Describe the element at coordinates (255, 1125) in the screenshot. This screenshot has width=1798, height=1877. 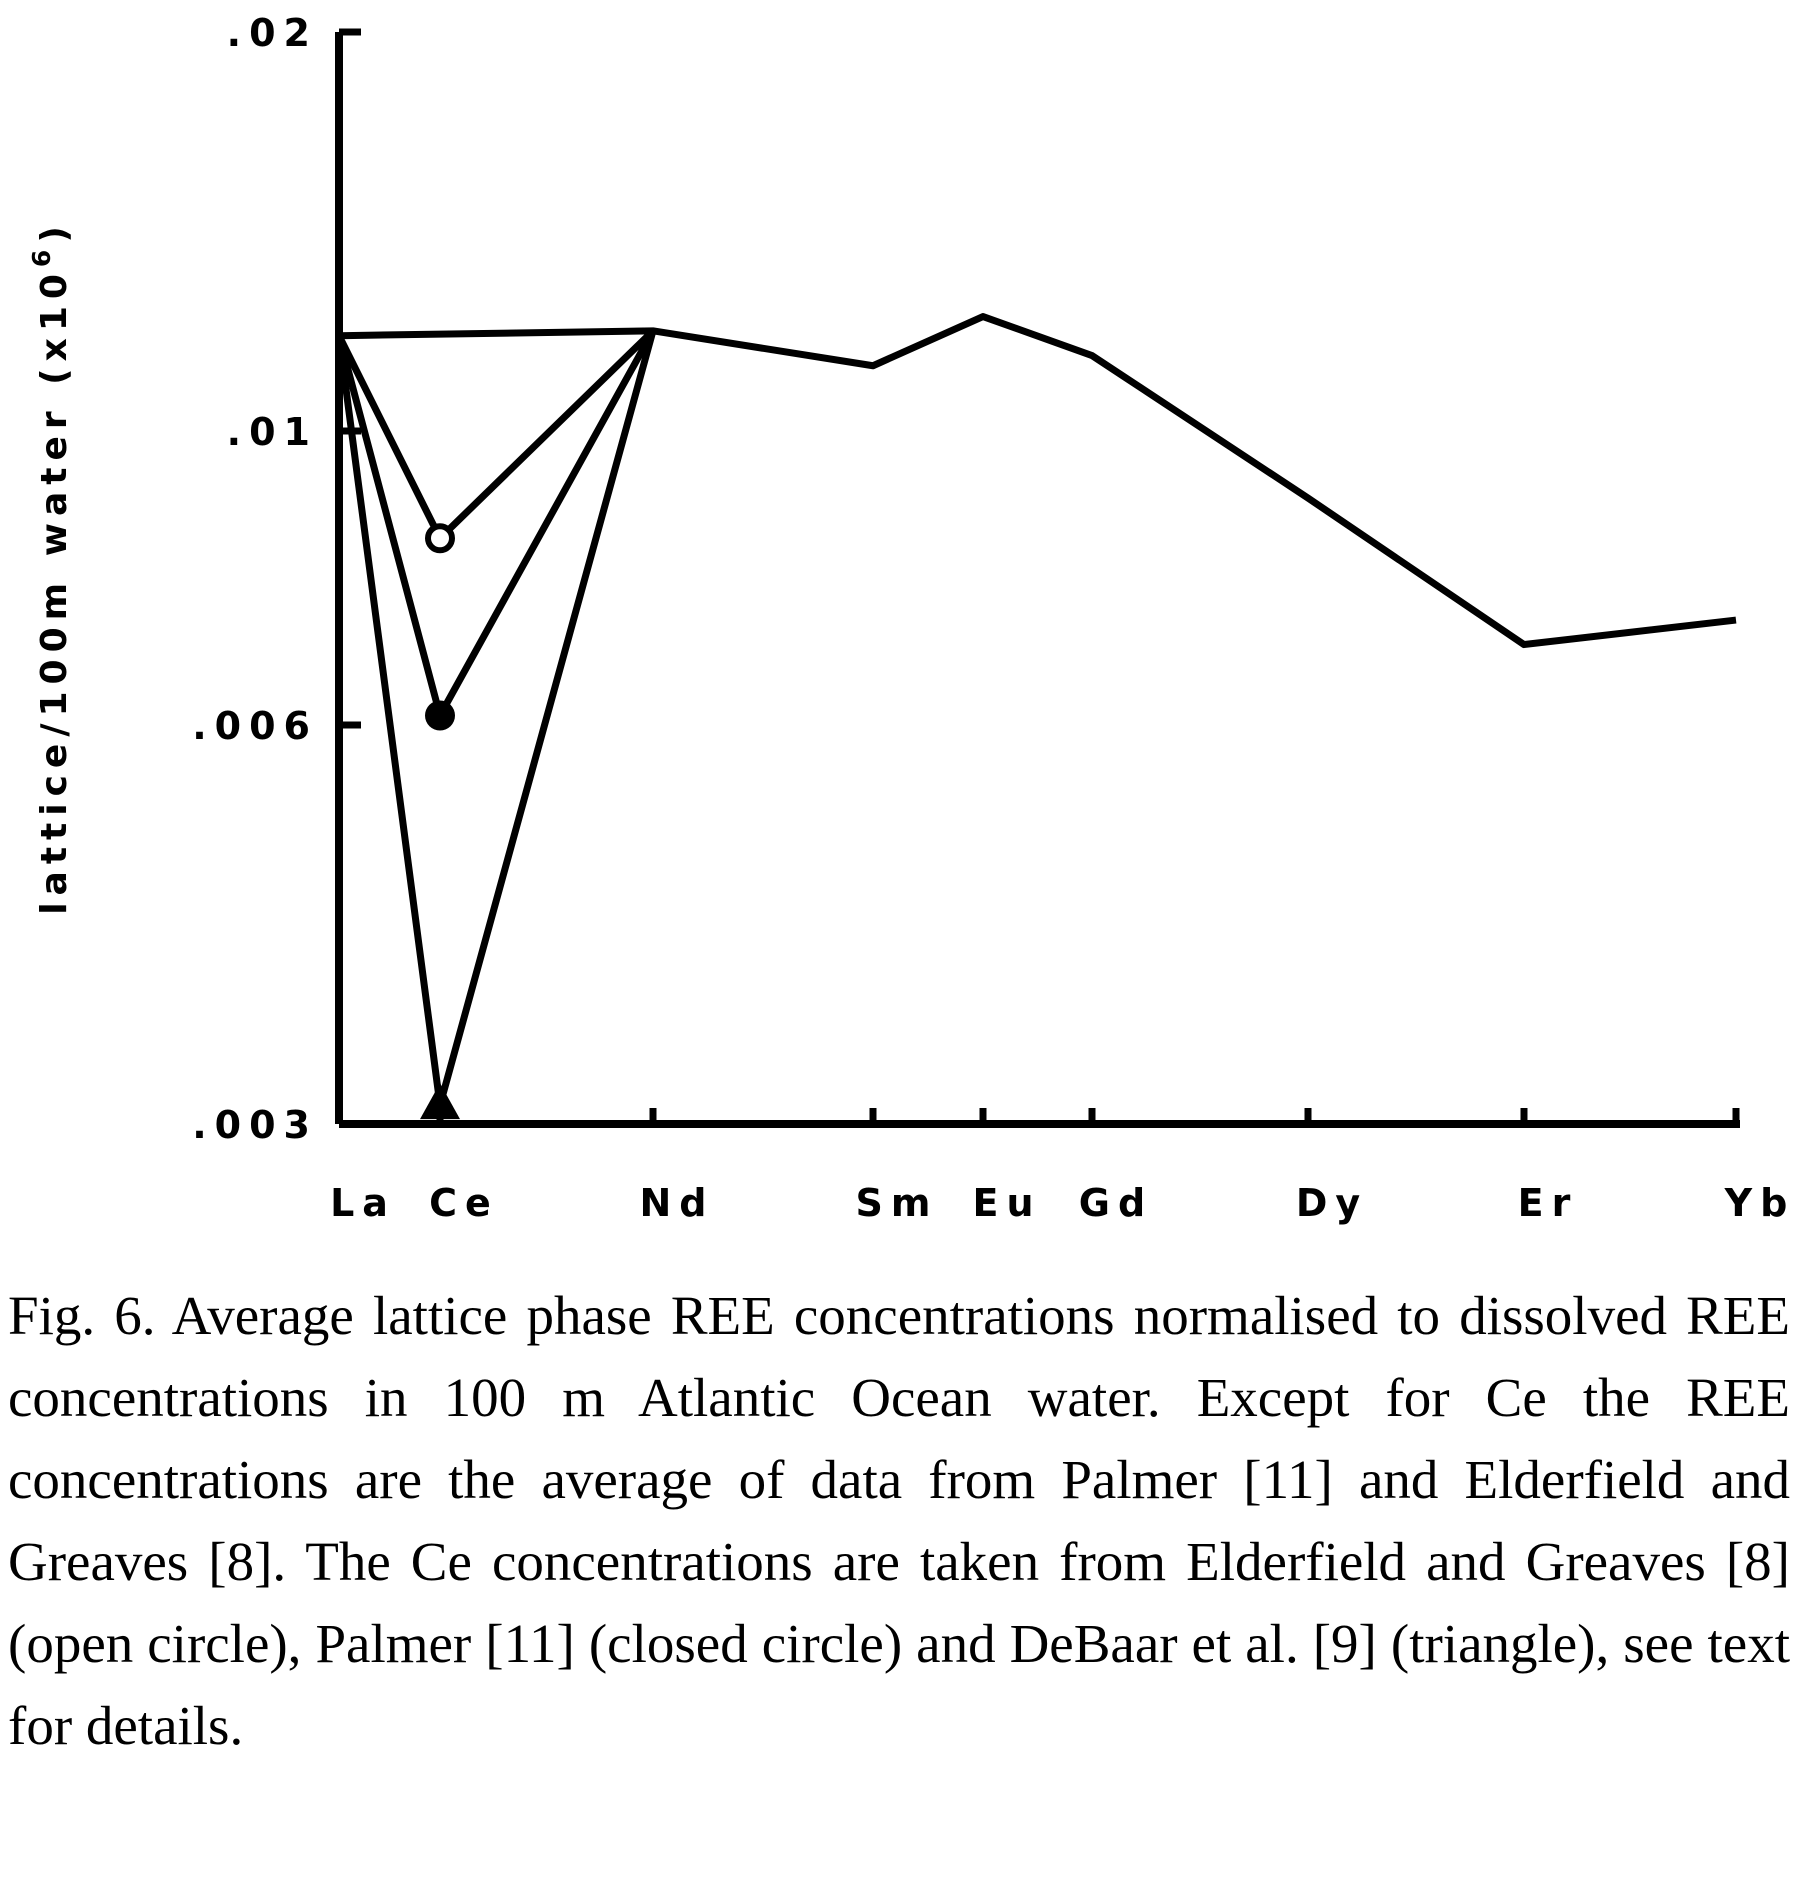
I see `y-tick-label: .003` at that location.